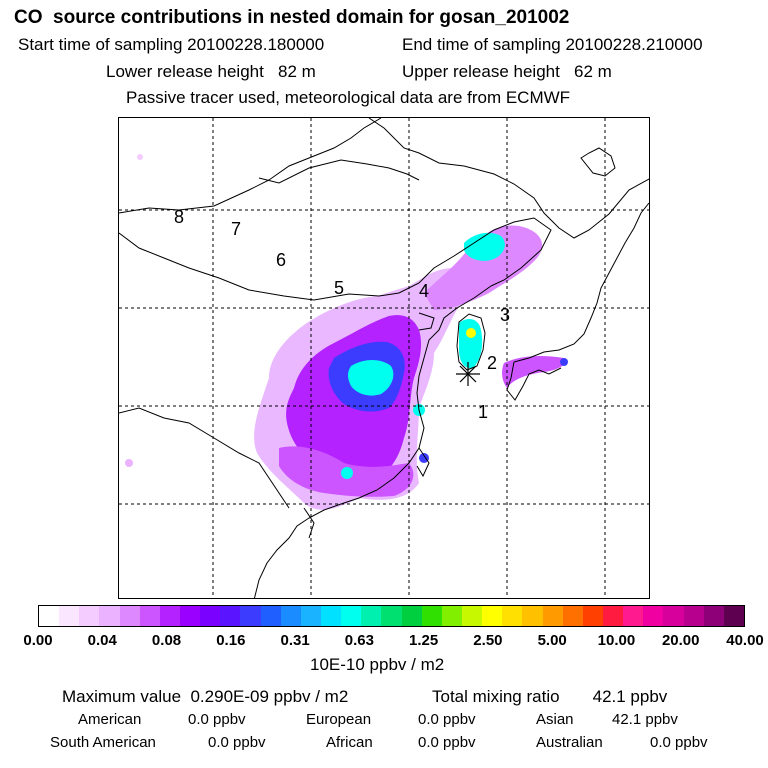  I want to click on colorbar-tick-label: 2.50, so click(488, 640).